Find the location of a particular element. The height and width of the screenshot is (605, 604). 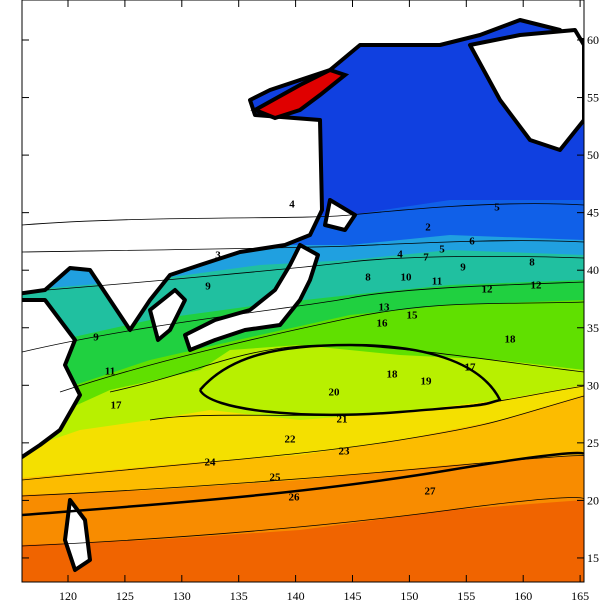

taiwan is located at coordinates (77, 535).